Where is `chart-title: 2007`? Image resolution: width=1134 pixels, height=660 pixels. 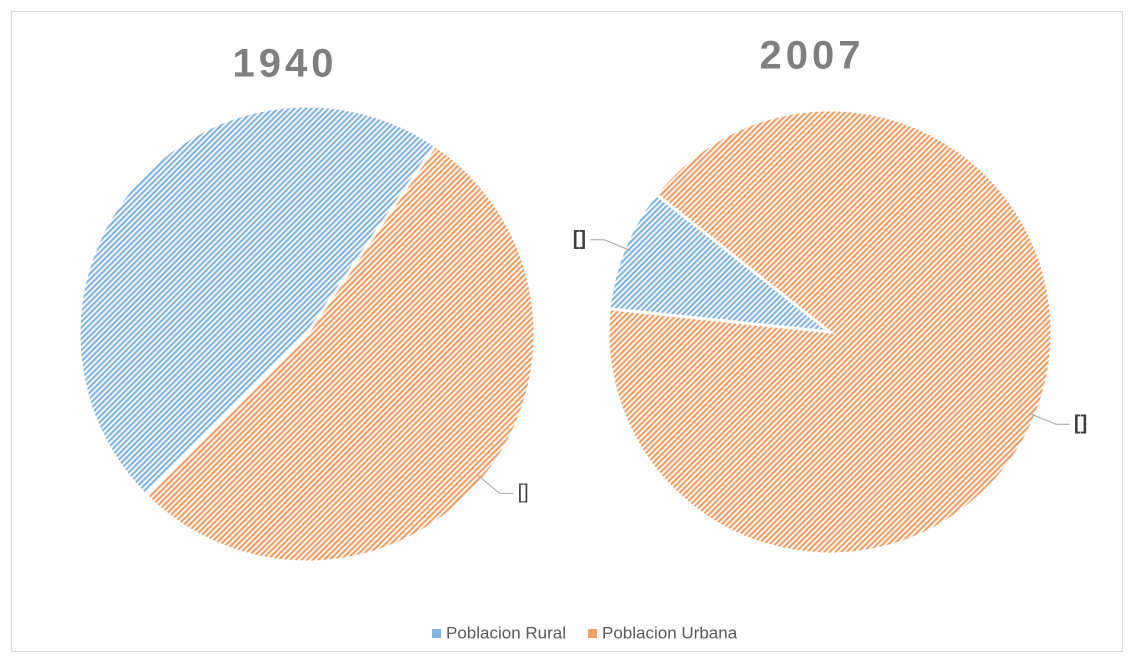
chart-title: 2007 is located at coordinates (812, 56).